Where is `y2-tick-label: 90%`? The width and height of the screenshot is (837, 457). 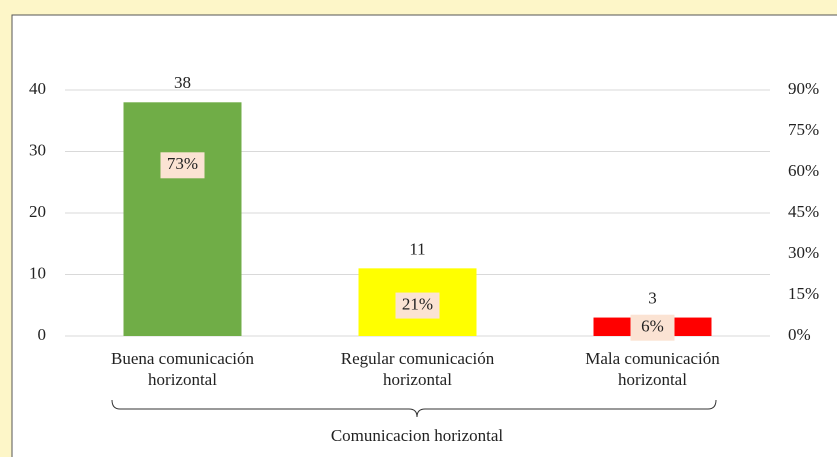
y2-tick-label: 90% is located at coordinates (803, 88).